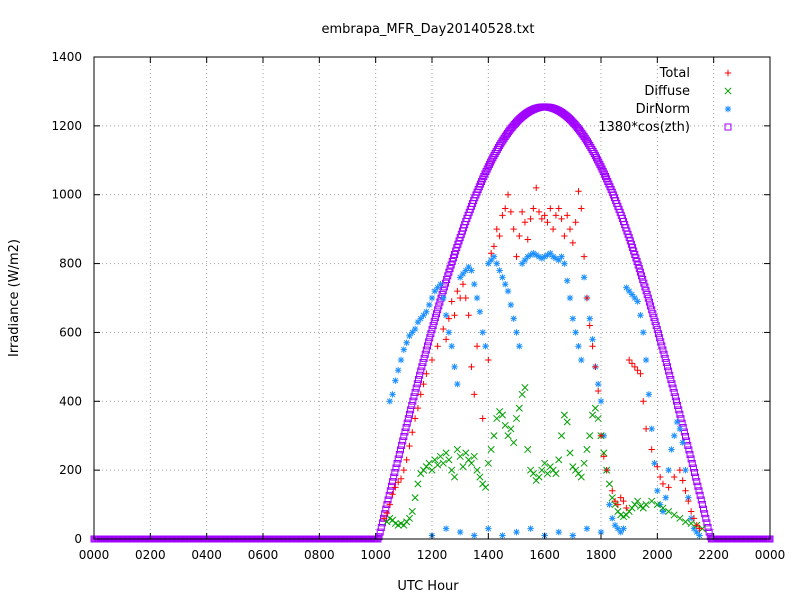 The image size is (800, 600). Describe the element at coordinates (66, 298) in the screenshot. I see `y-tick-labels: 0 200 400 600 800 1000 1200 1400` at that location.